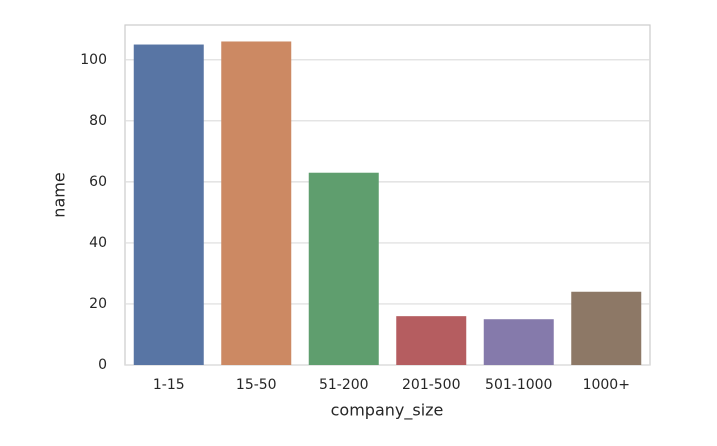 The image size is (717, 446). I want to click on y-tick-label: 100, so click(93, 60).